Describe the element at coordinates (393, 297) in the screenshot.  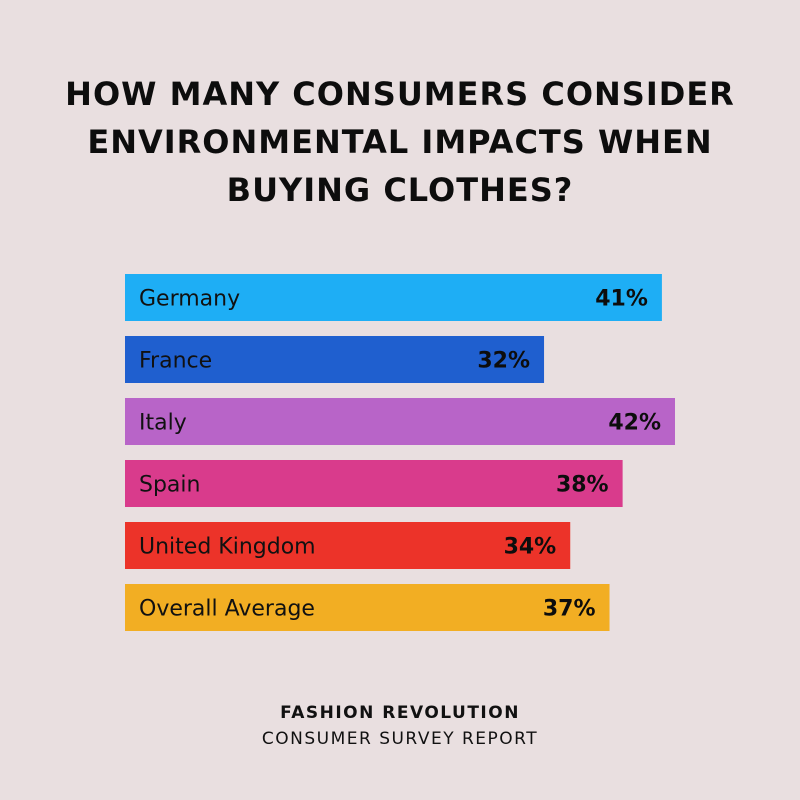
I see `bar-germany` at that location.